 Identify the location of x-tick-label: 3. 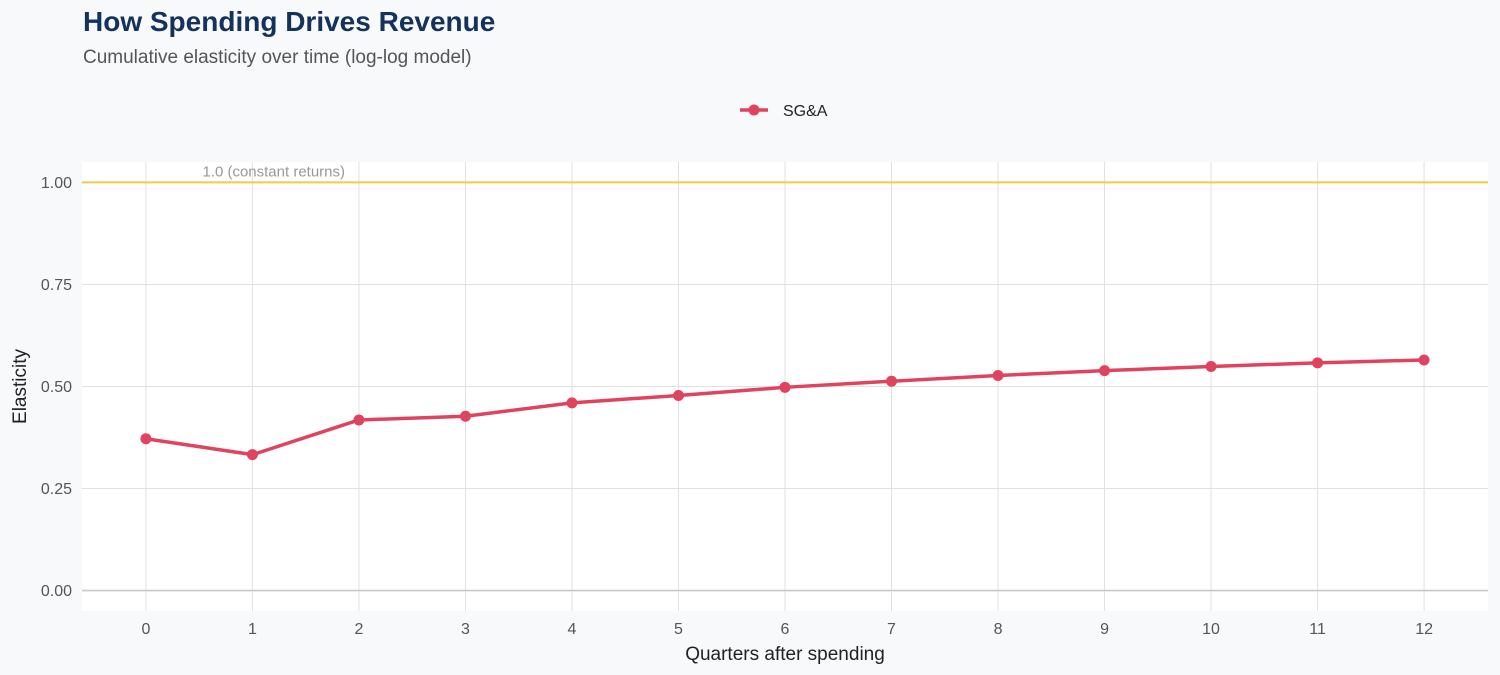
(465, 629).